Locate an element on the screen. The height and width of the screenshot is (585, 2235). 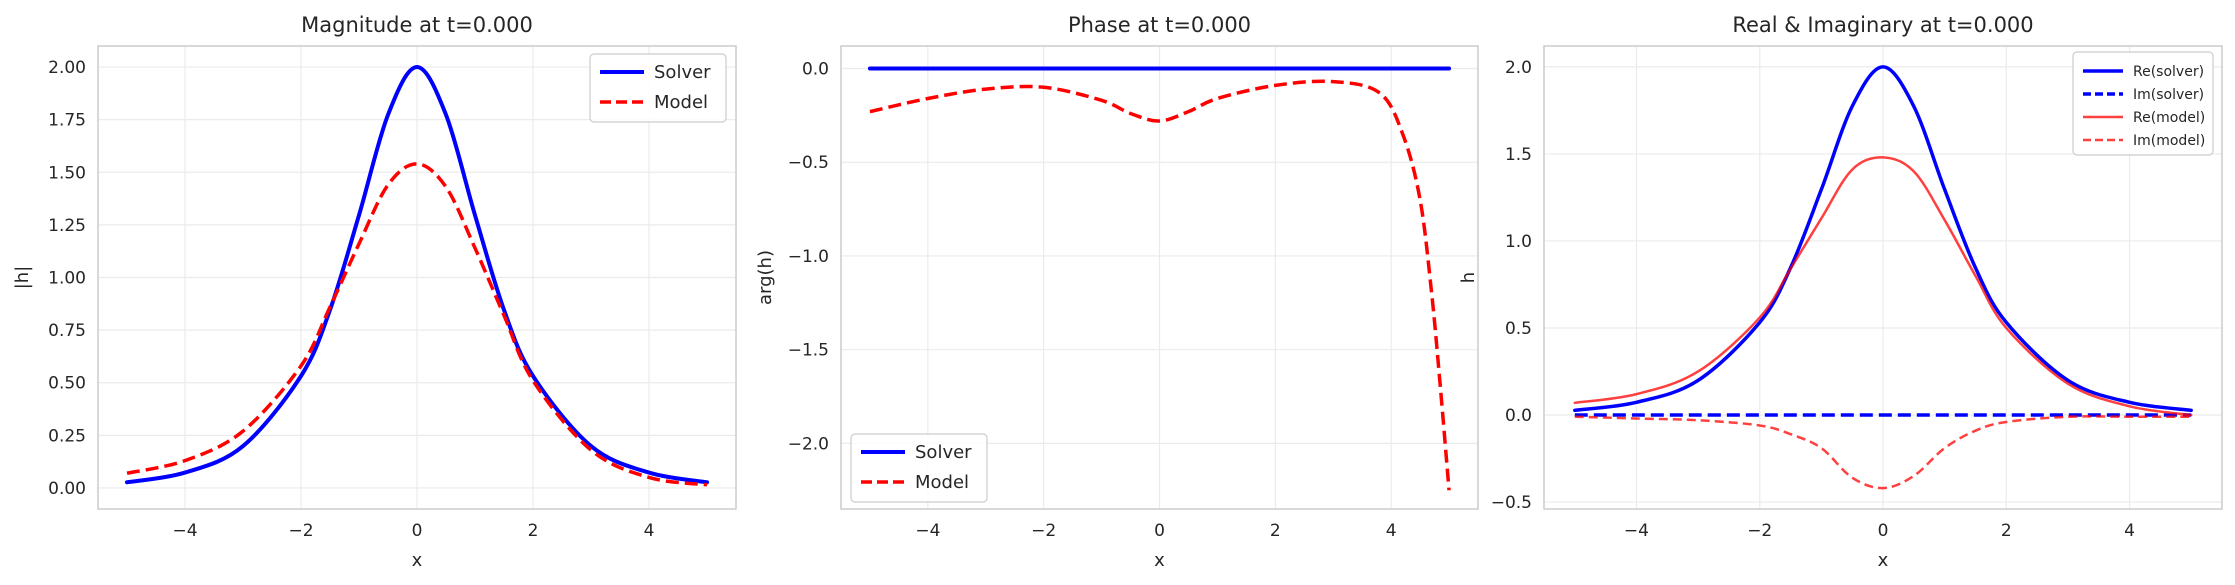
series-line-im-model is located at coordinates (1883, 452).